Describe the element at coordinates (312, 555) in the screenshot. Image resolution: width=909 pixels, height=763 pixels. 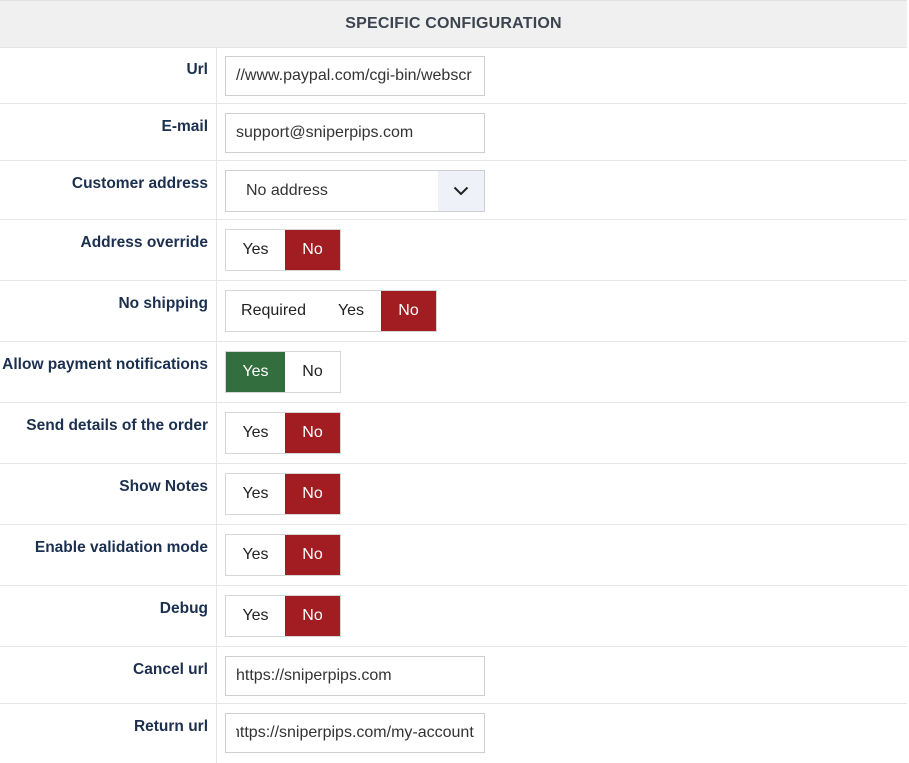
I see `validation-mode-no: No` at that location.